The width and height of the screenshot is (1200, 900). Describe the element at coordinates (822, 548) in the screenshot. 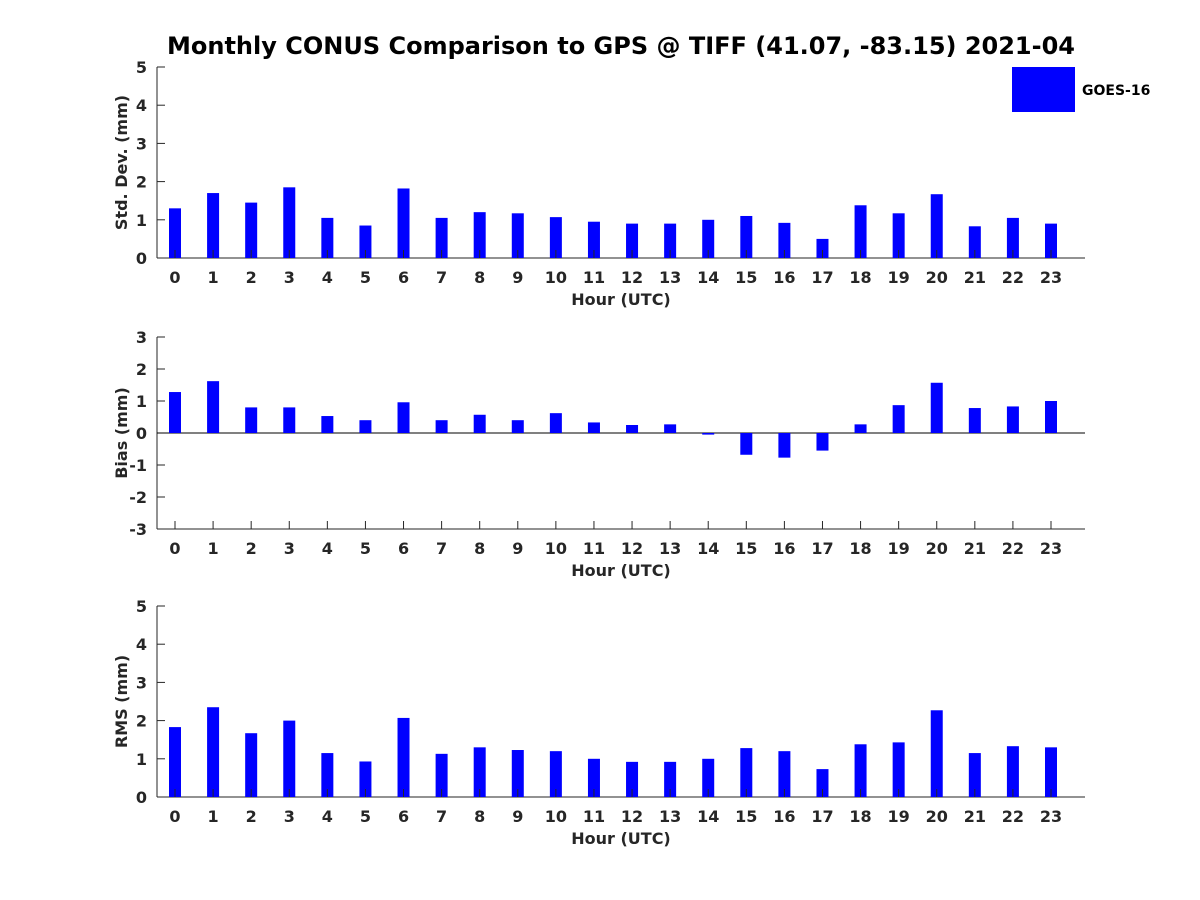

I see `x-tick-label: 17` at that location.